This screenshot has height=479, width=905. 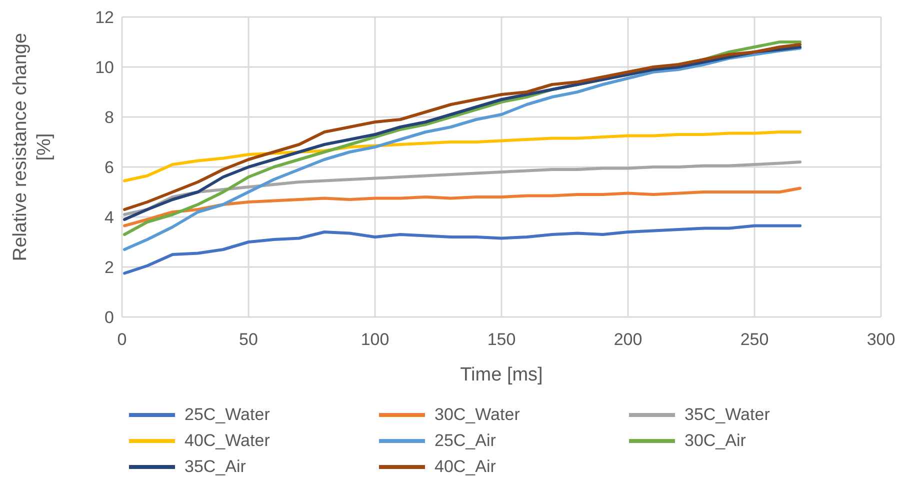 I want to click on legend-label: 35C_Air, so click(x=215, y=467).